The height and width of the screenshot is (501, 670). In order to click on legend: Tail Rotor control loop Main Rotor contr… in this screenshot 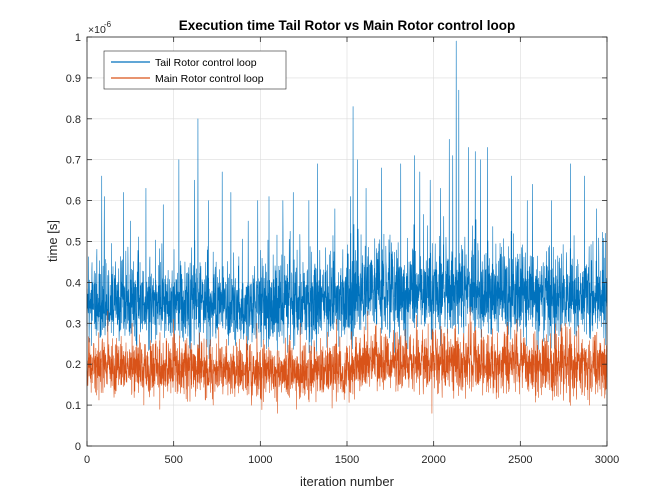, I will do `click(195, 70)`.